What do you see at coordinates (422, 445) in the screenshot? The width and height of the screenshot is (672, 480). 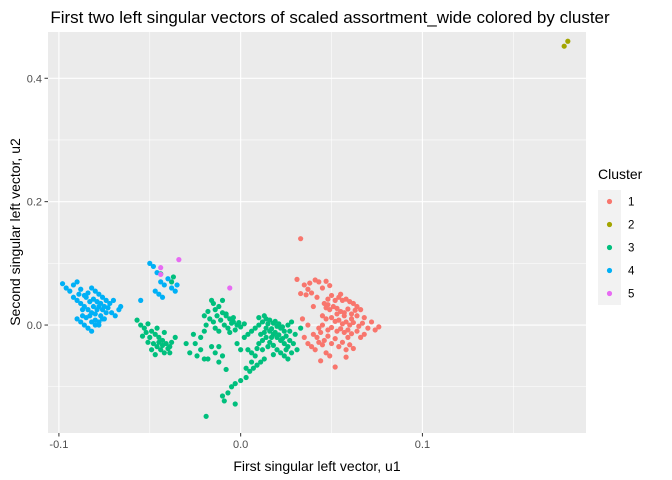 I see `x-tick-label: 0.1` at bounding box center [422, 445].